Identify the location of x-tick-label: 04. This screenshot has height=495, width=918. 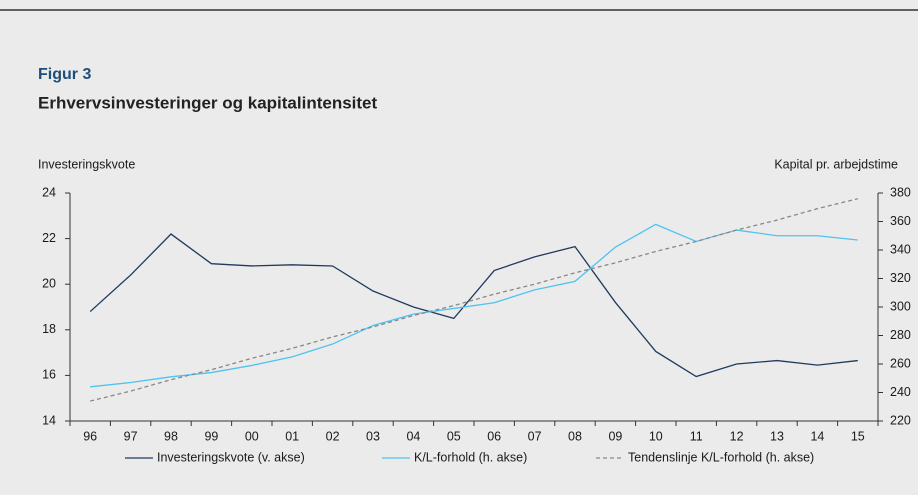
(413, 436).